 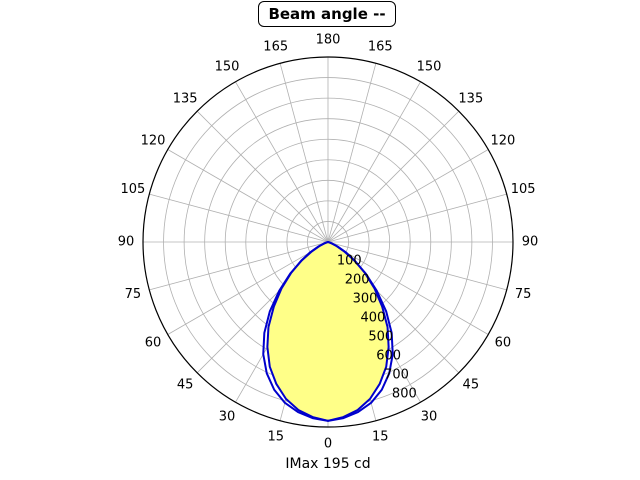 I want to click on radial-tick-label: 700, so click(x=396, y=374).